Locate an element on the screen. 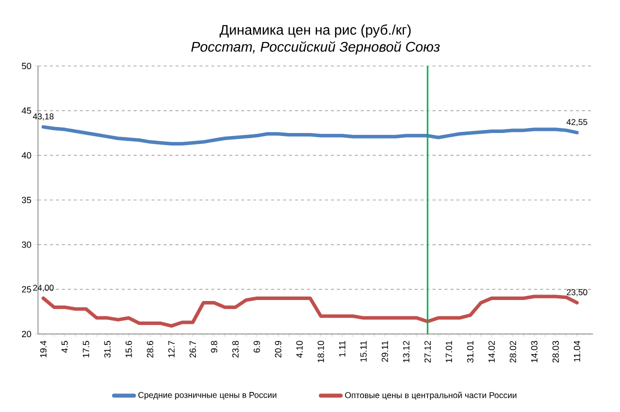 This screenshot has height=412, width=620. x-tick-label: 29.11 is located at coordinates (385, 351).